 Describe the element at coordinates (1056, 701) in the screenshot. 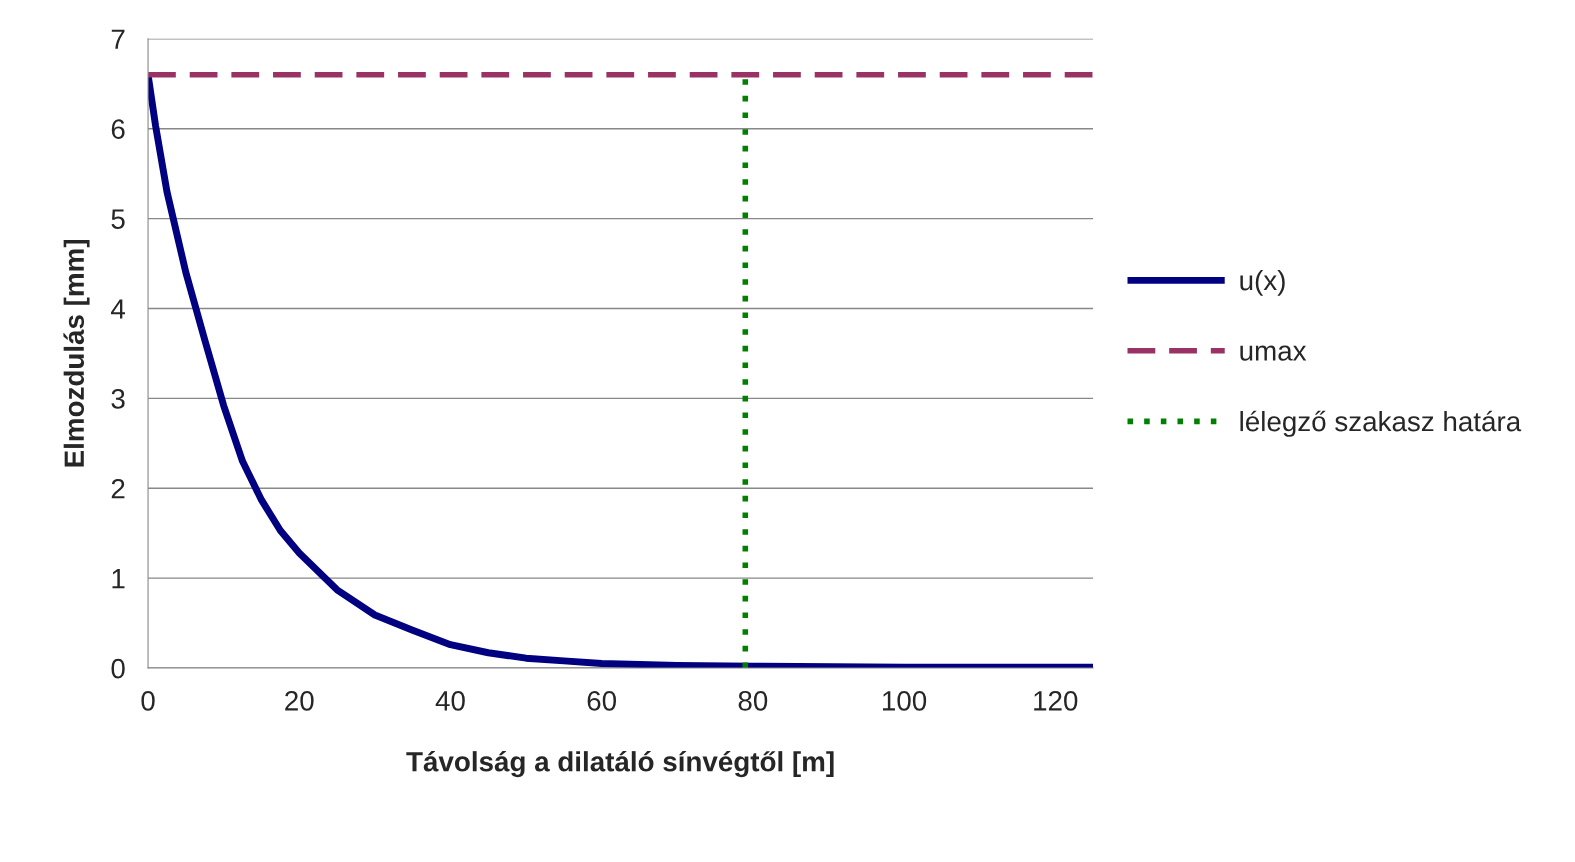

I see `x-tick-label: 120` at that location.